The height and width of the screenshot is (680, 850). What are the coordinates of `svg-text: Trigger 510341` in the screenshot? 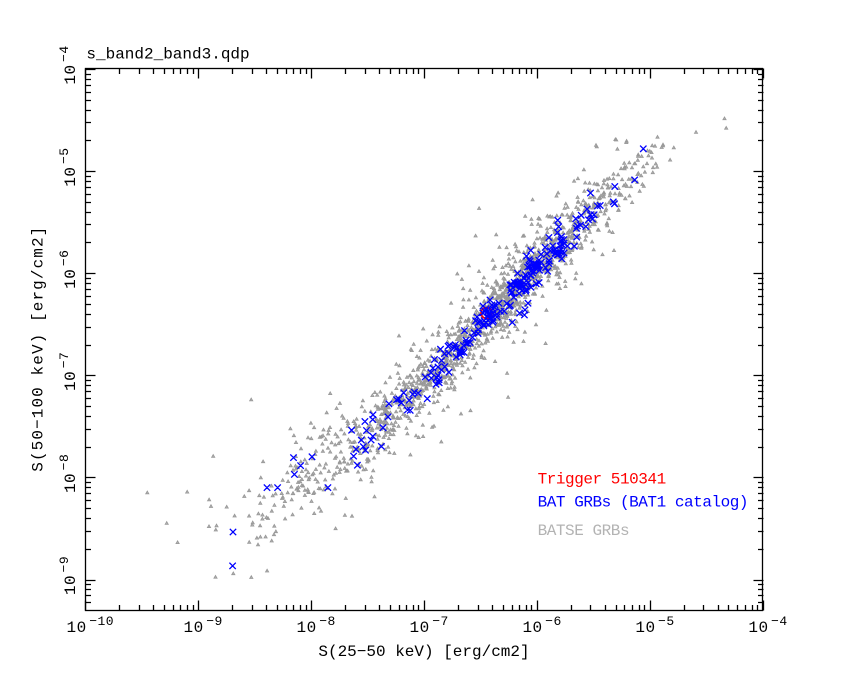 It's located at (602, 480).